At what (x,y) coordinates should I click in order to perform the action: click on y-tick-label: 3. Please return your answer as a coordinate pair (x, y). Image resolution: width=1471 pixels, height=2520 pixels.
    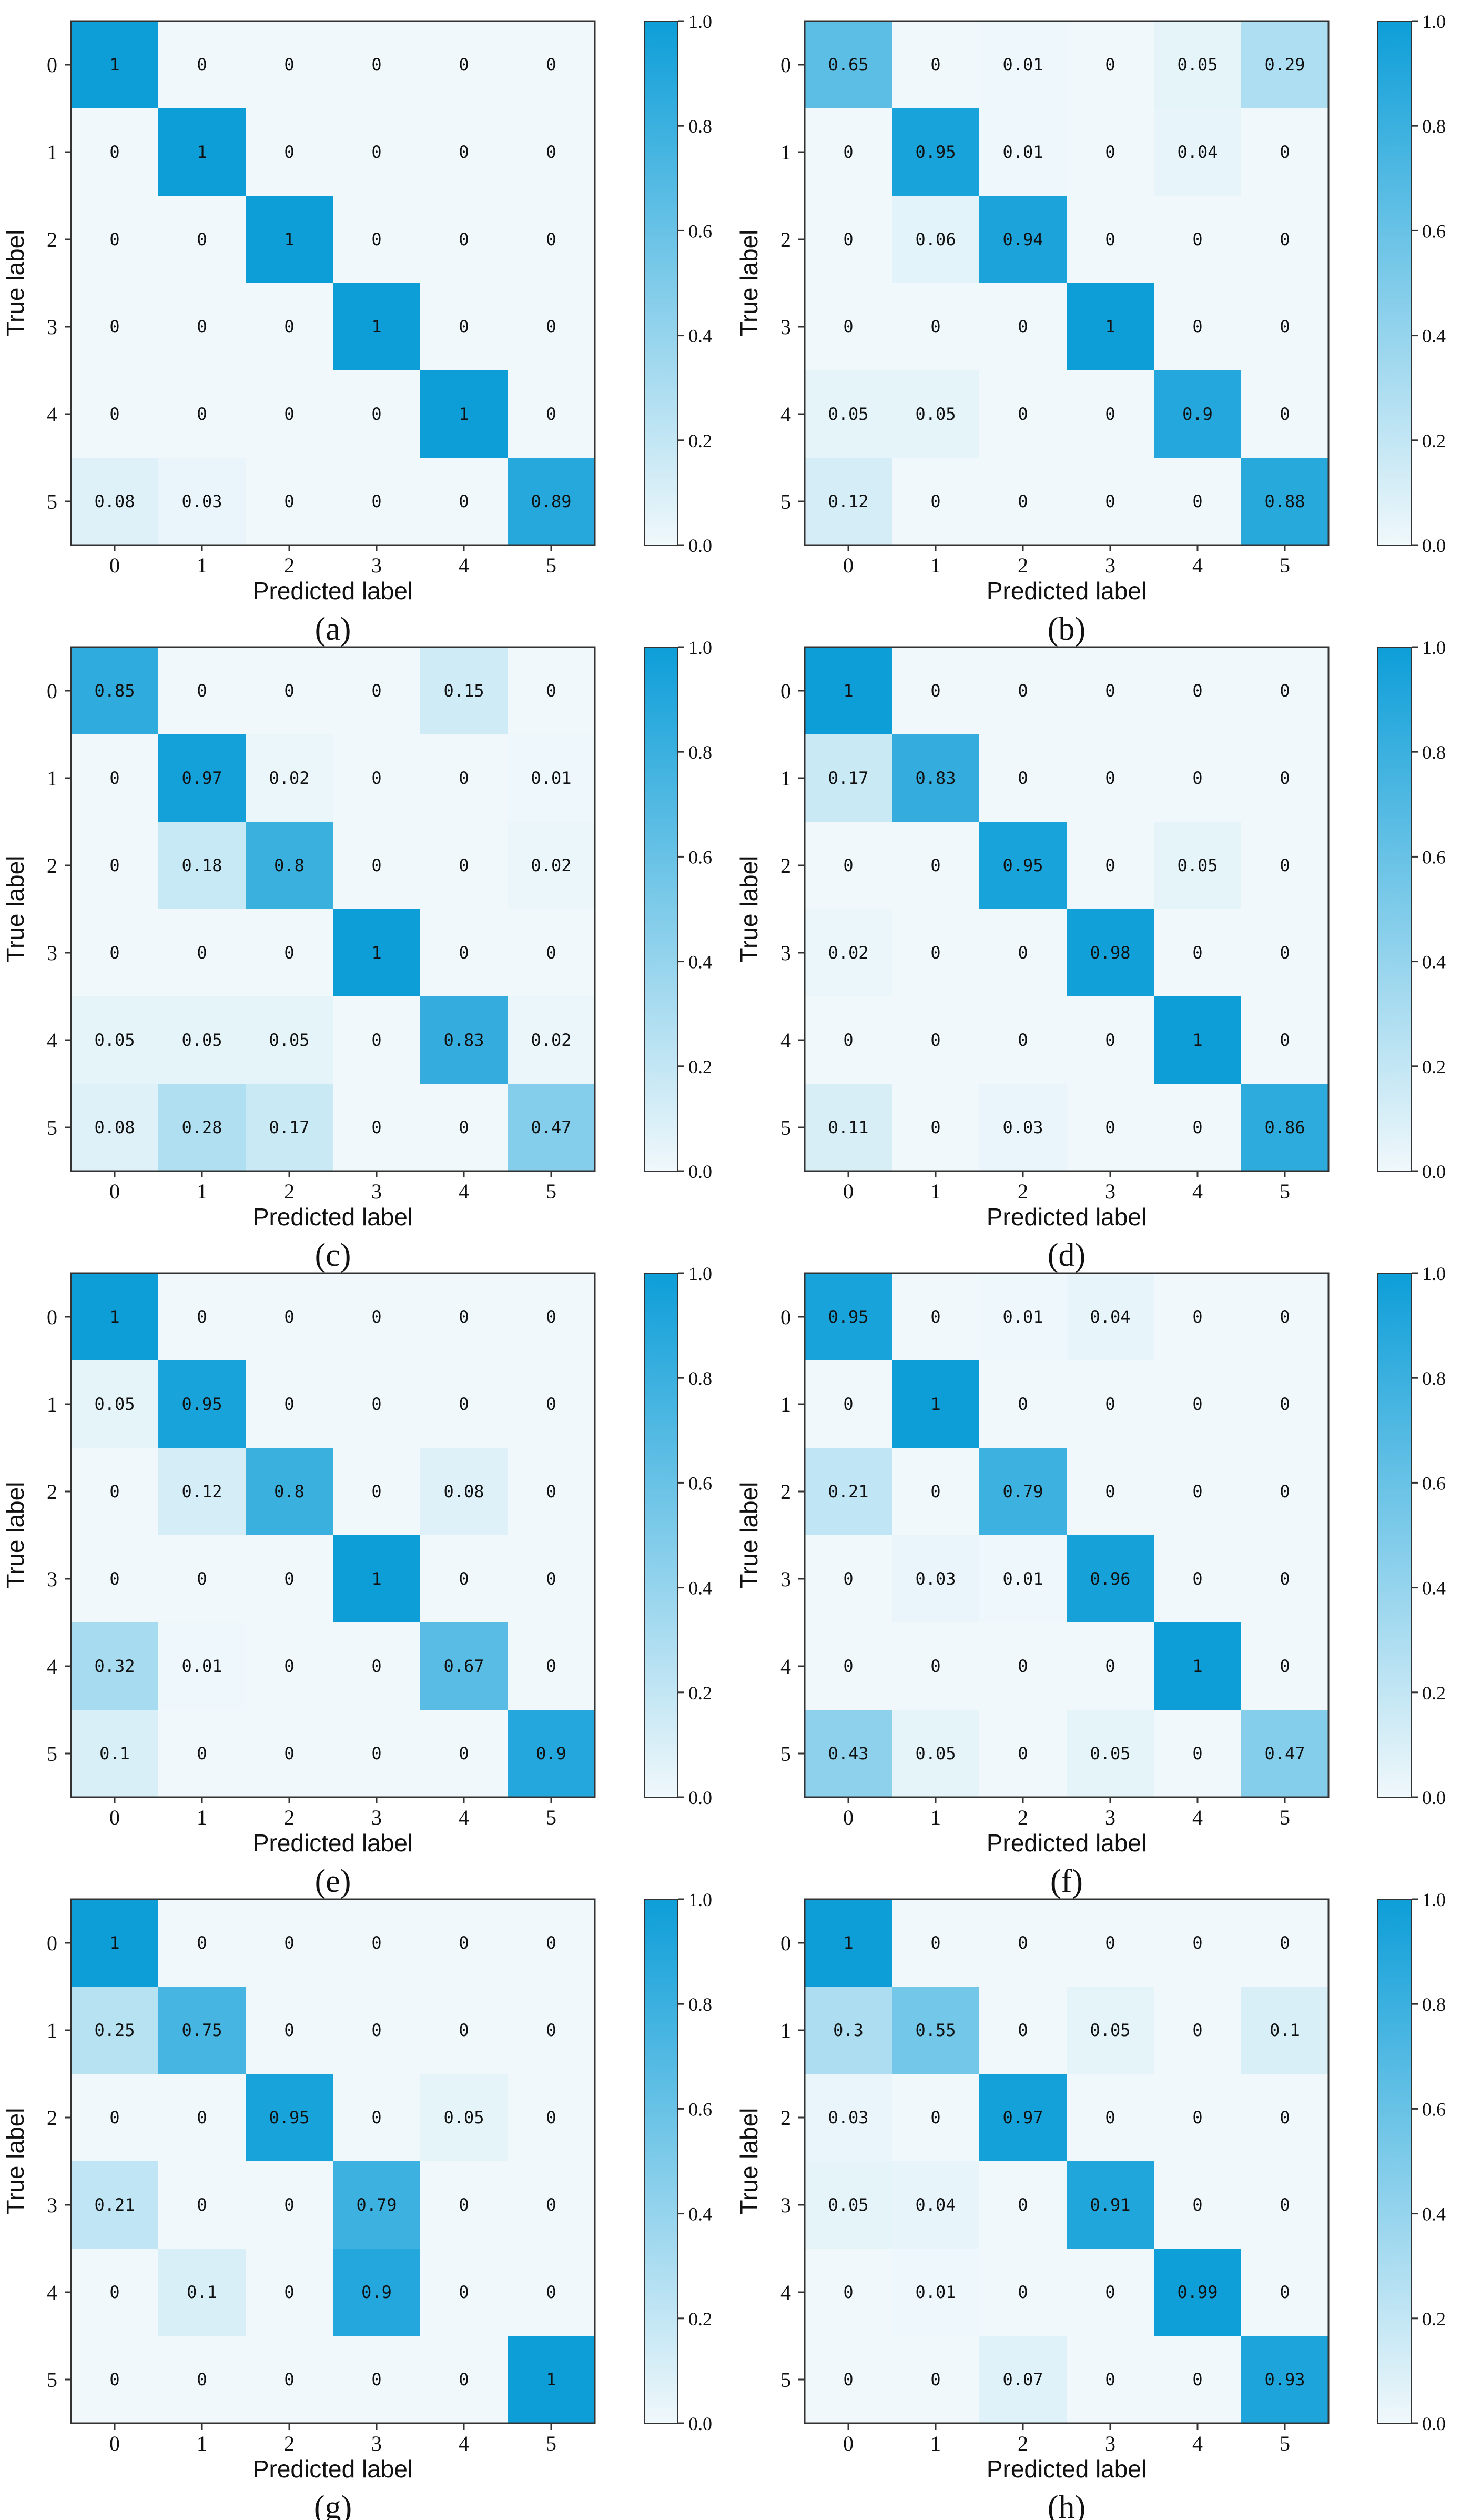
    Looking at the image, I should click on (786, 1579).